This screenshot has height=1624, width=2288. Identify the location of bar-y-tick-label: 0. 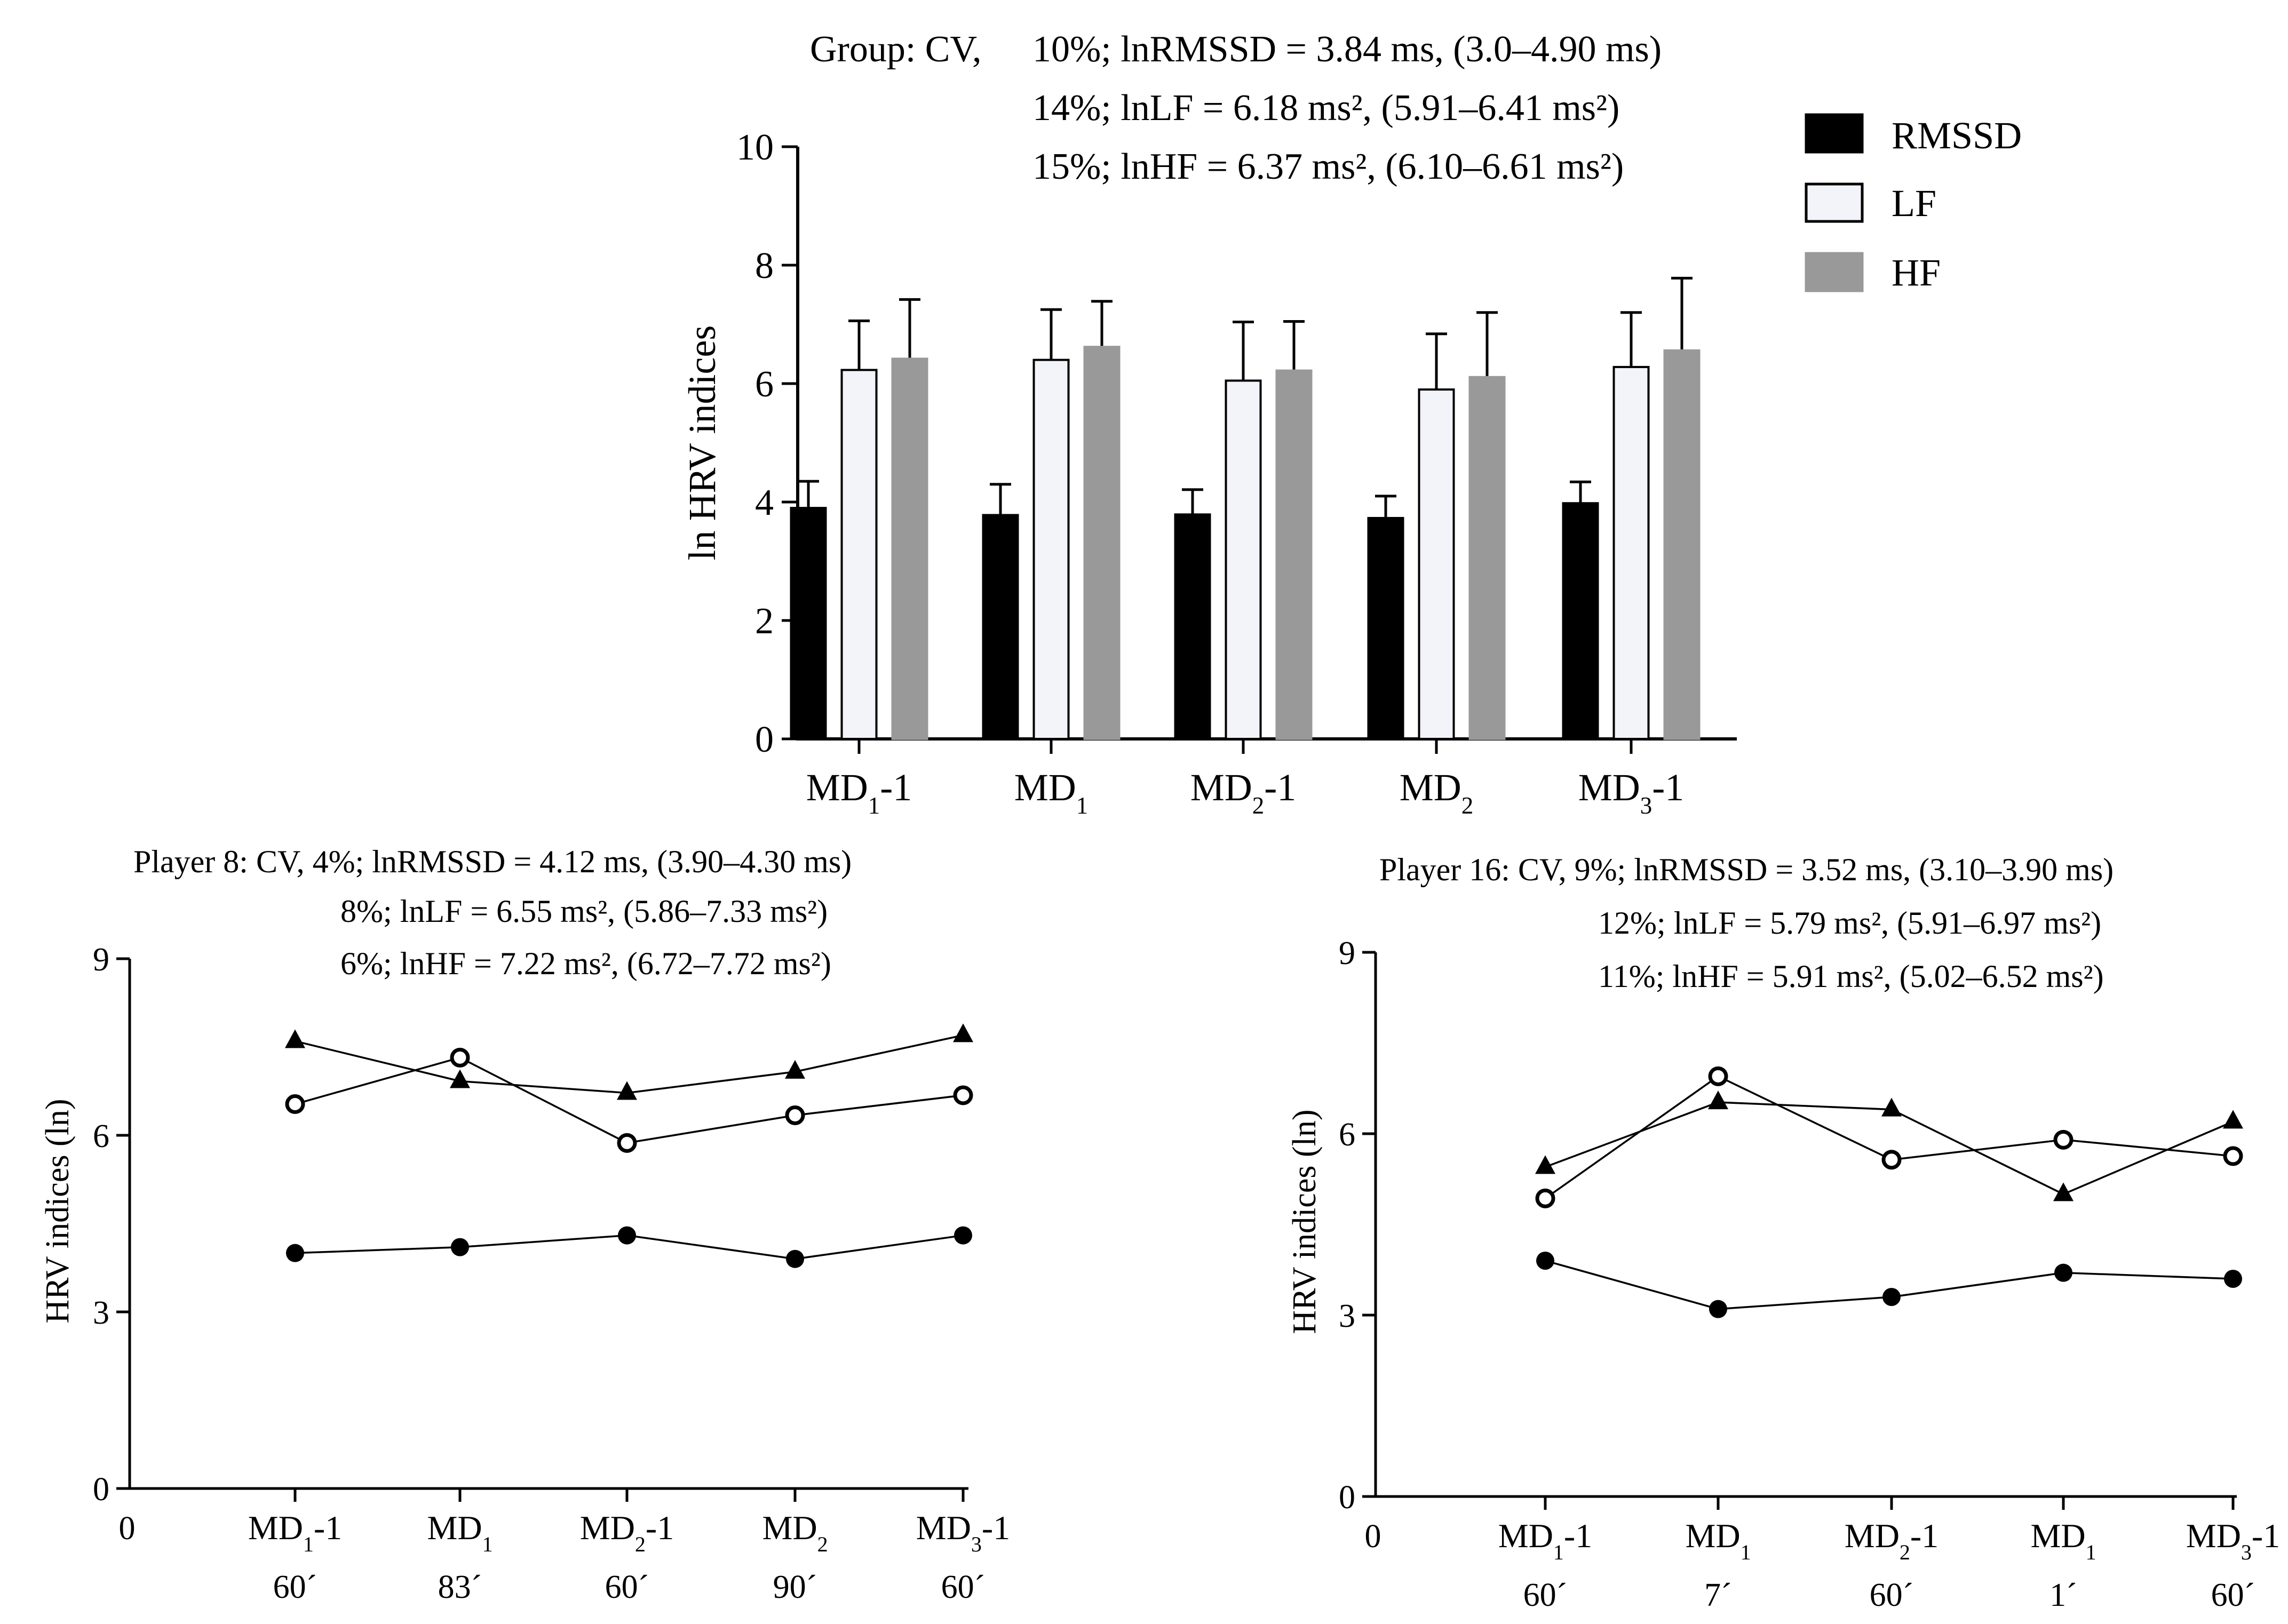
(764, 739).